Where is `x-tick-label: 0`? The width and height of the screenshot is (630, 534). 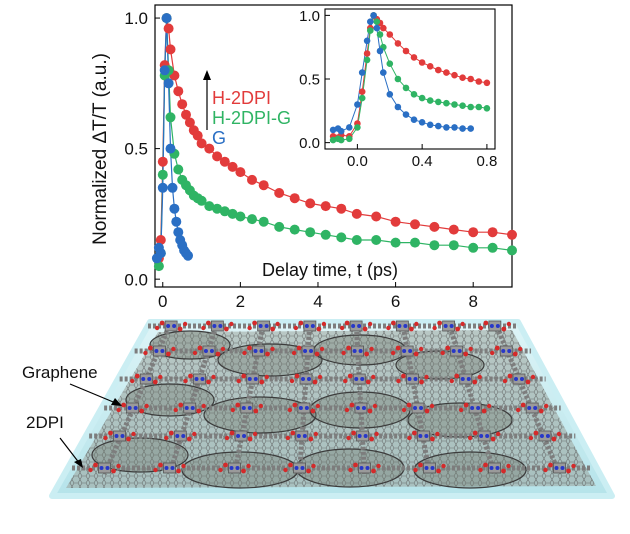 x-tick-label: 0 is located at coordinates (162, 301).